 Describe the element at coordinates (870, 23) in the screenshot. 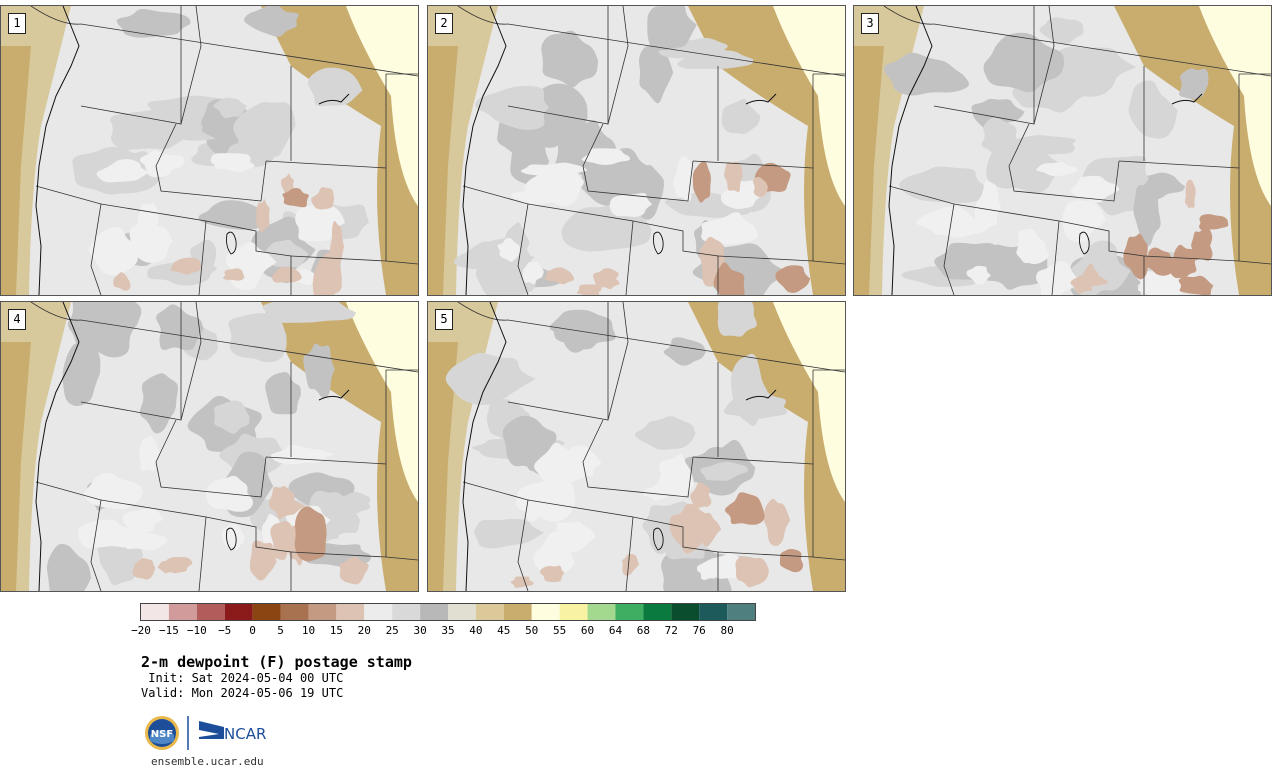

I see `panel-number: 3` at that location.